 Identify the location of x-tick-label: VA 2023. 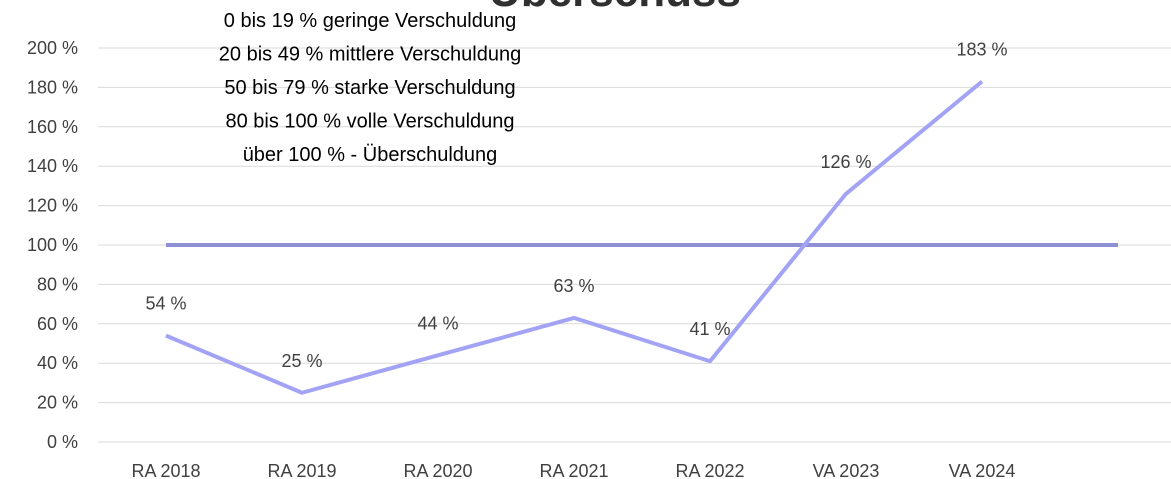
(846, 470).